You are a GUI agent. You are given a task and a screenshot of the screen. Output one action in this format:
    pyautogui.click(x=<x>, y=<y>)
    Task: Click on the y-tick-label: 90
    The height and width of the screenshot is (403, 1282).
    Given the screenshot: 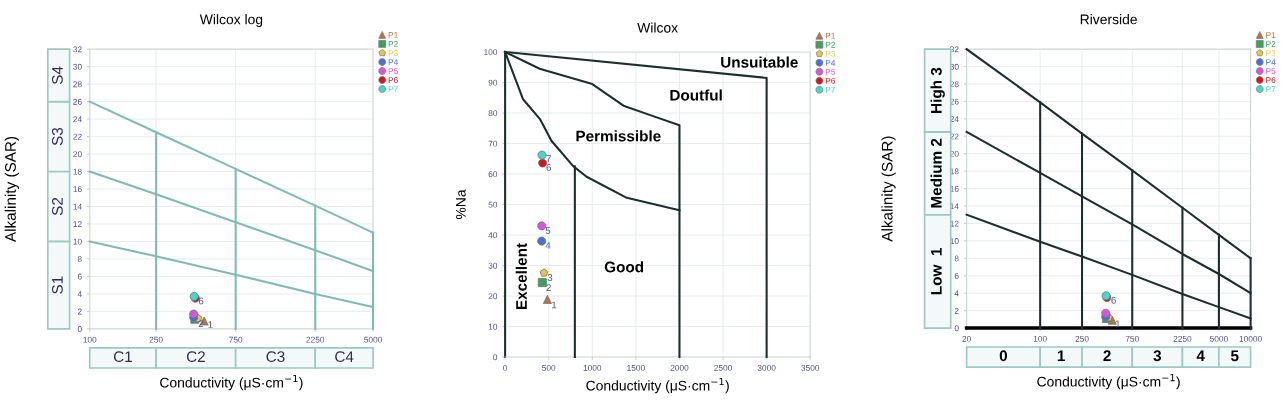 What is the action you would take?
    pyautogui.click(x=493, y=82)
    